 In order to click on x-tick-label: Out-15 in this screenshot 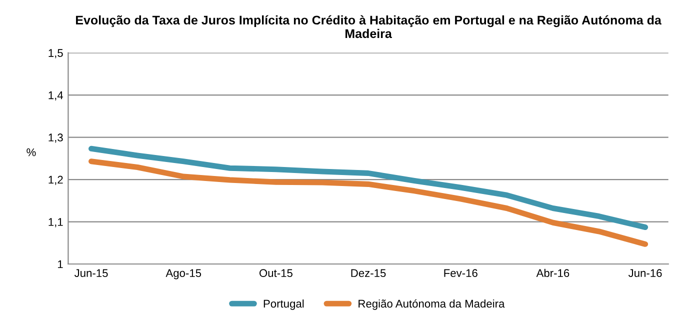, I will do `click(275, 273)`.